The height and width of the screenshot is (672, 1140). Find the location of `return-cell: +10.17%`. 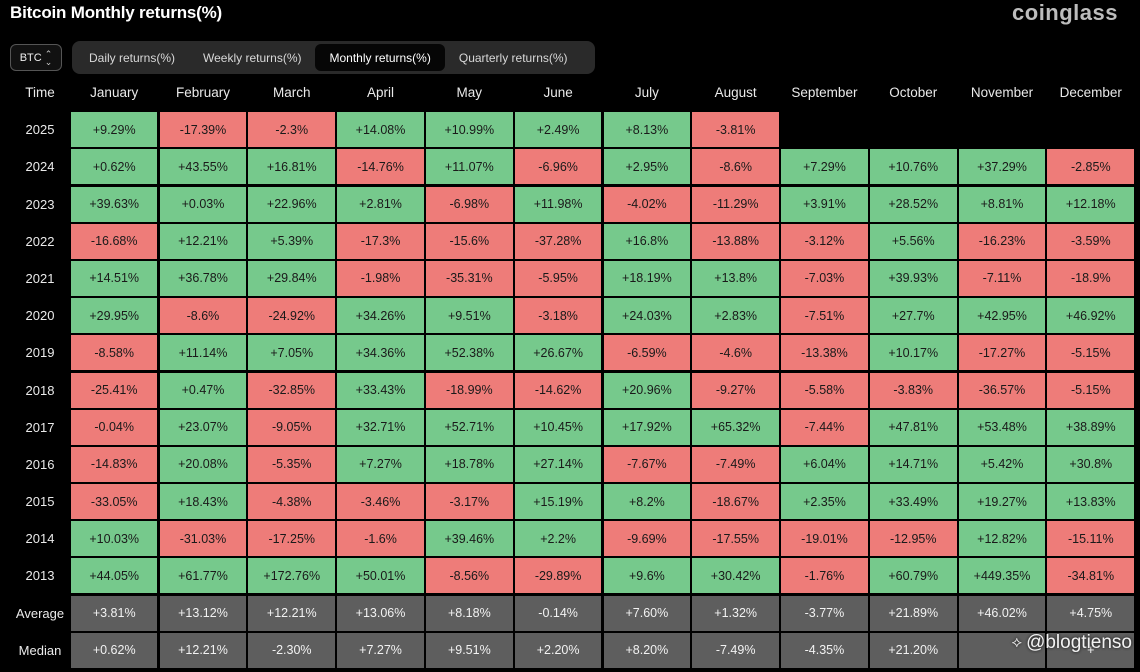

return-cell: +10.17% is located at coordinates (913, 353).